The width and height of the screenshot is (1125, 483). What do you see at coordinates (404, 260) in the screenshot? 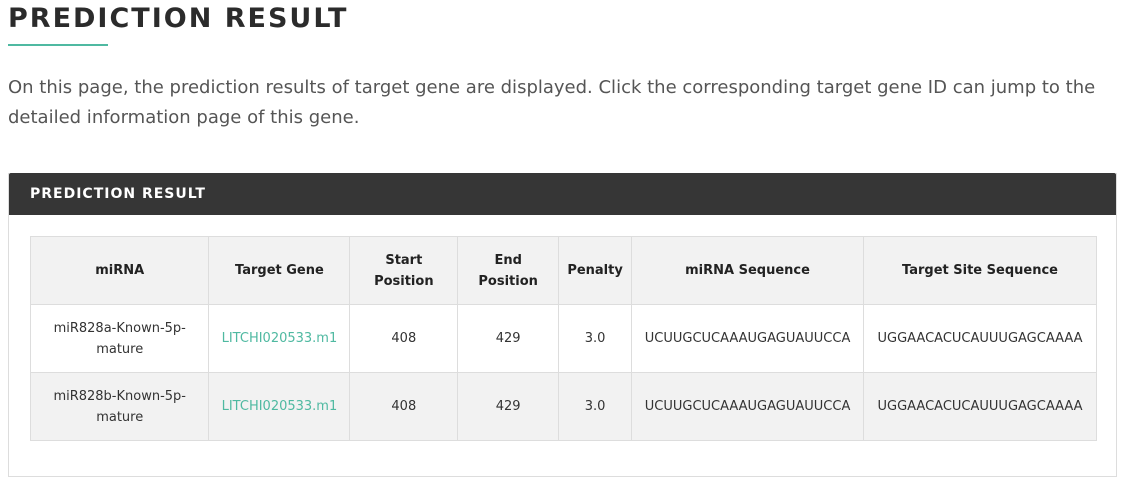
I see `column-header-start-line1: Start` at bounding box center [404, 260].